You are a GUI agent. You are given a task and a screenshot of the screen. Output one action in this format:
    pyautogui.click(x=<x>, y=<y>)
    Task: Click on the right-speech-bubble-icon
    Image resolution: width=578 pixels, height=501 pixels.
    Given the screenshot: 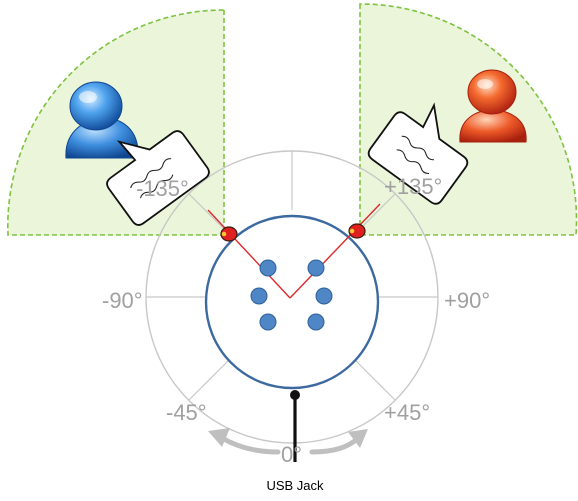 What is the action you would take?
    pyautogui.click(x=418, y=153)
    